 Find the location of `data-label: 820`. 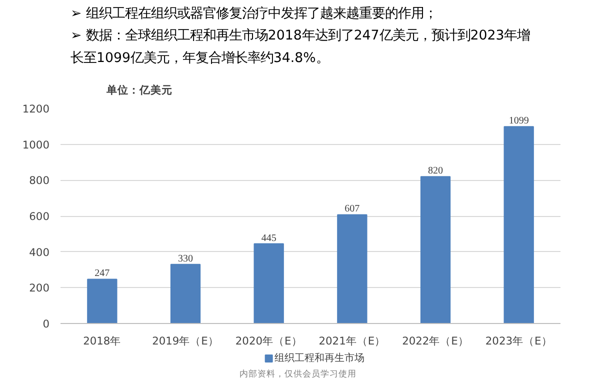

data-label: 820 is located at coordinates (435, 171).